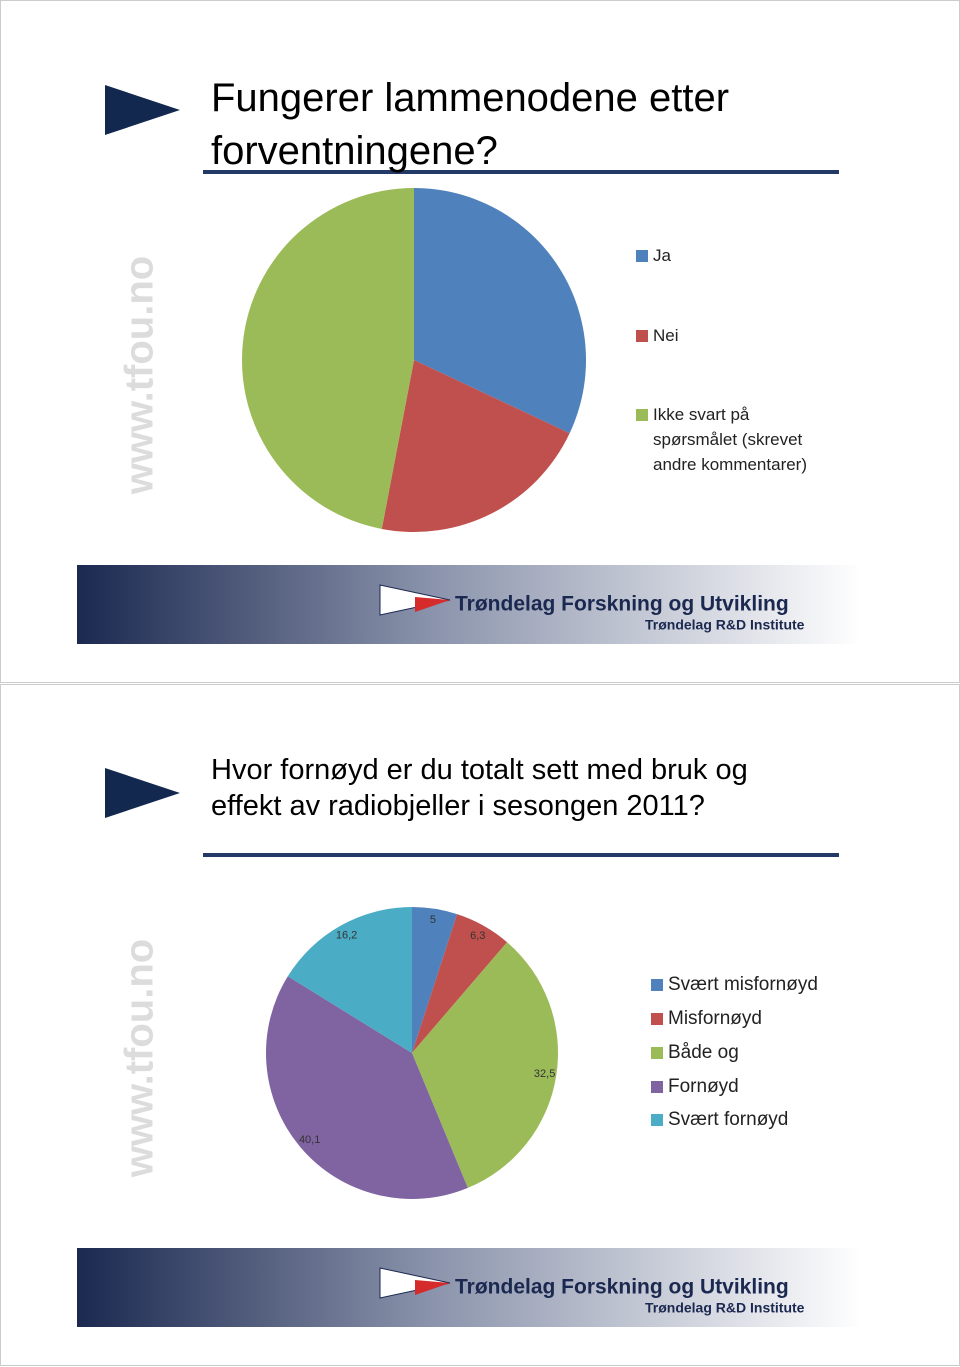  Describe the element at coordinates (715, 1018) in the screenshot. I see `legend-label: Misfornøyd` at that location.